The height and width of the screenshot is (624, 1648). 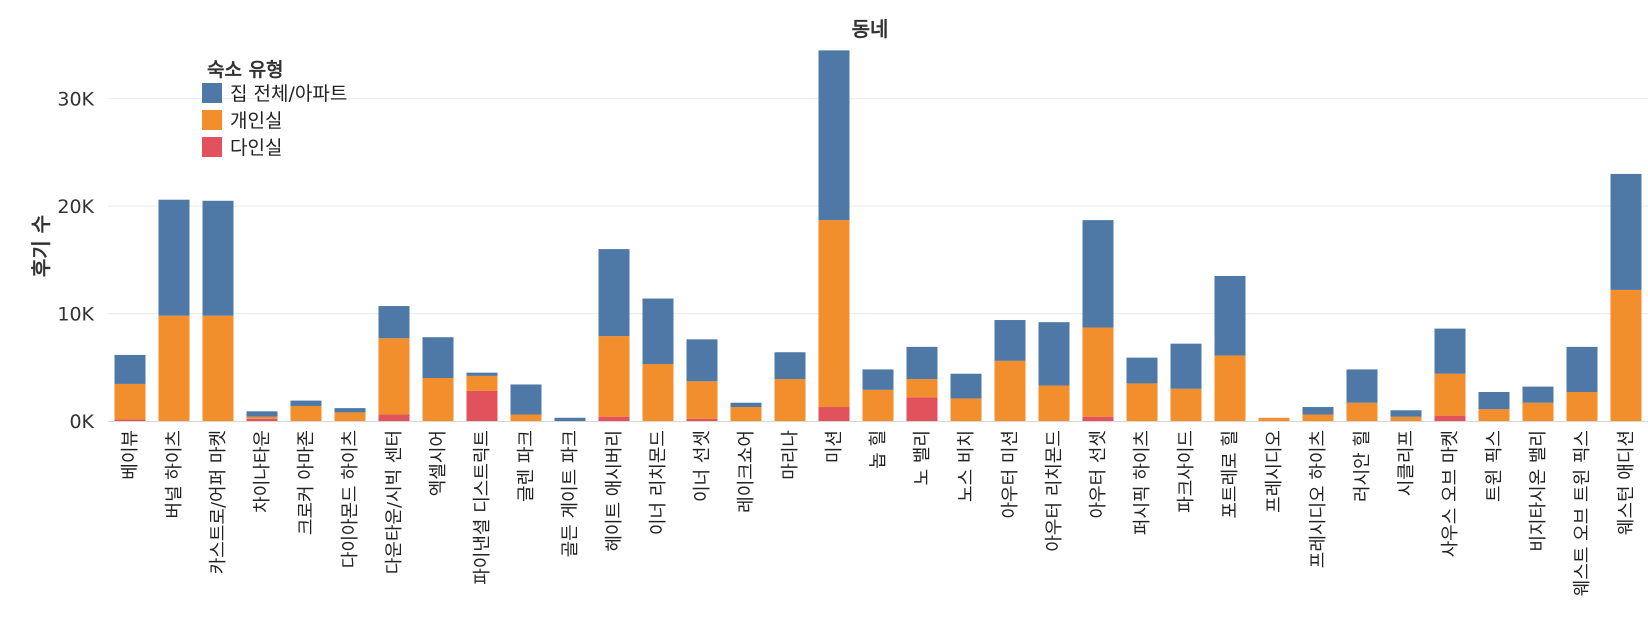 I want to click on x-tick-label: 아우터 선셋, so click(x=1098, y=474).